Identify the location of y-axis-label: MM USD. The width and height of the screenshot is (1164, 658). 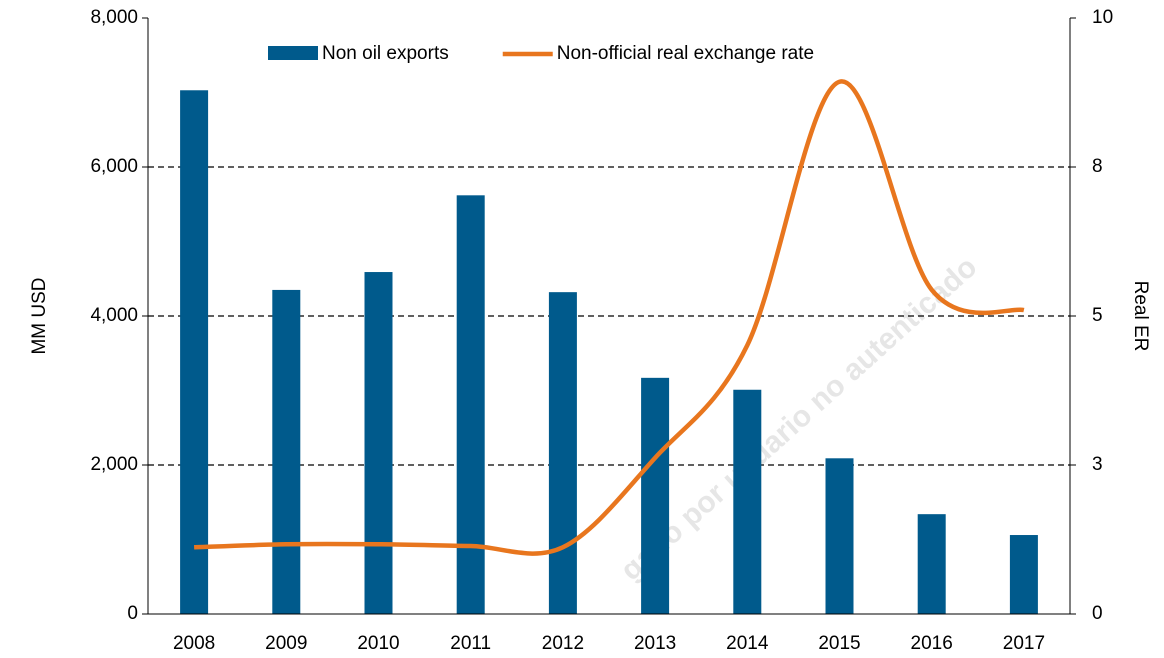
(39, 315).